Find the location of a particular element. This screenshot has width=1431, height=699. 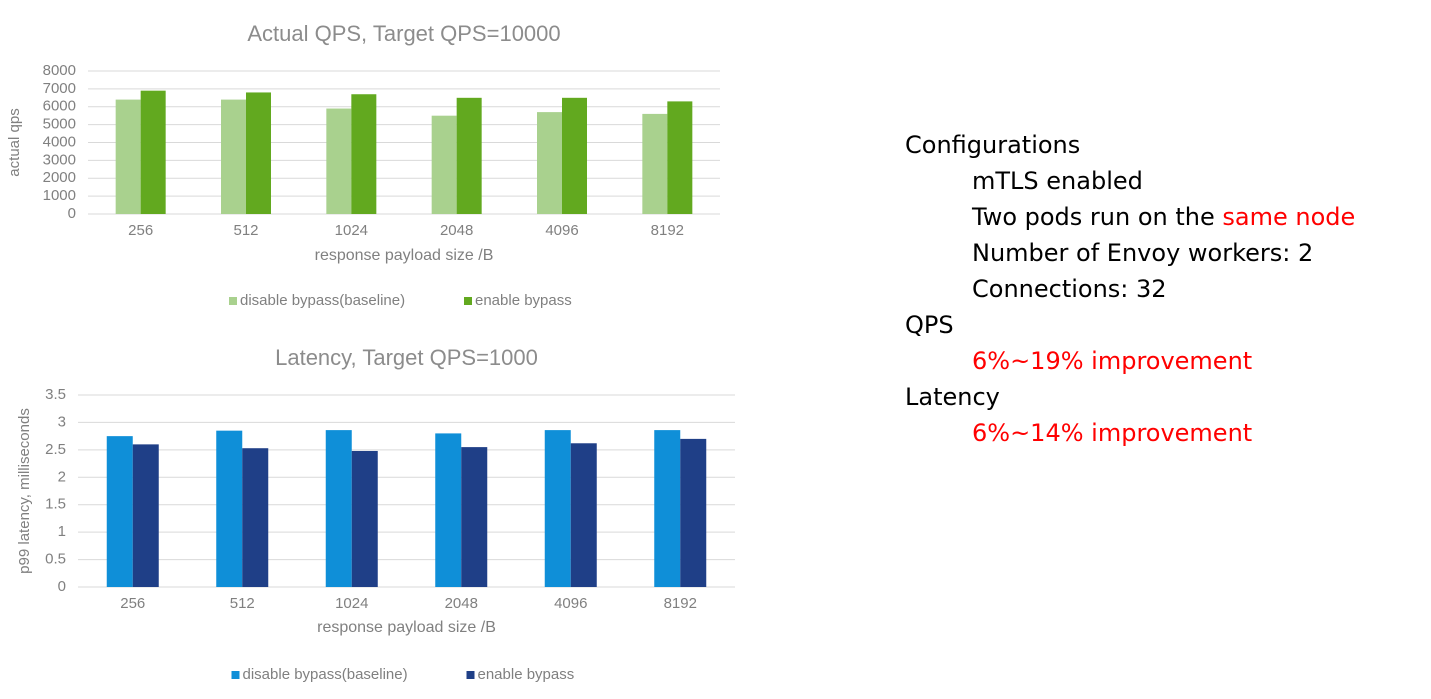

y-tick-label: 5000 is located at coordinates (59, 124).